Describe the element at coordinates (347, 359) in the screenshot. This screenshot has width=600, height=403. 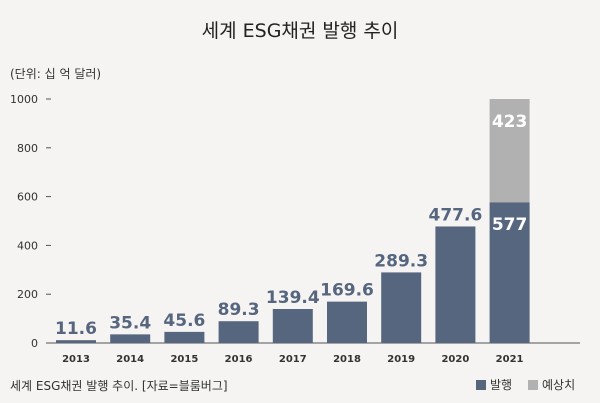
I see `x-tick-label: 2018` at that location.